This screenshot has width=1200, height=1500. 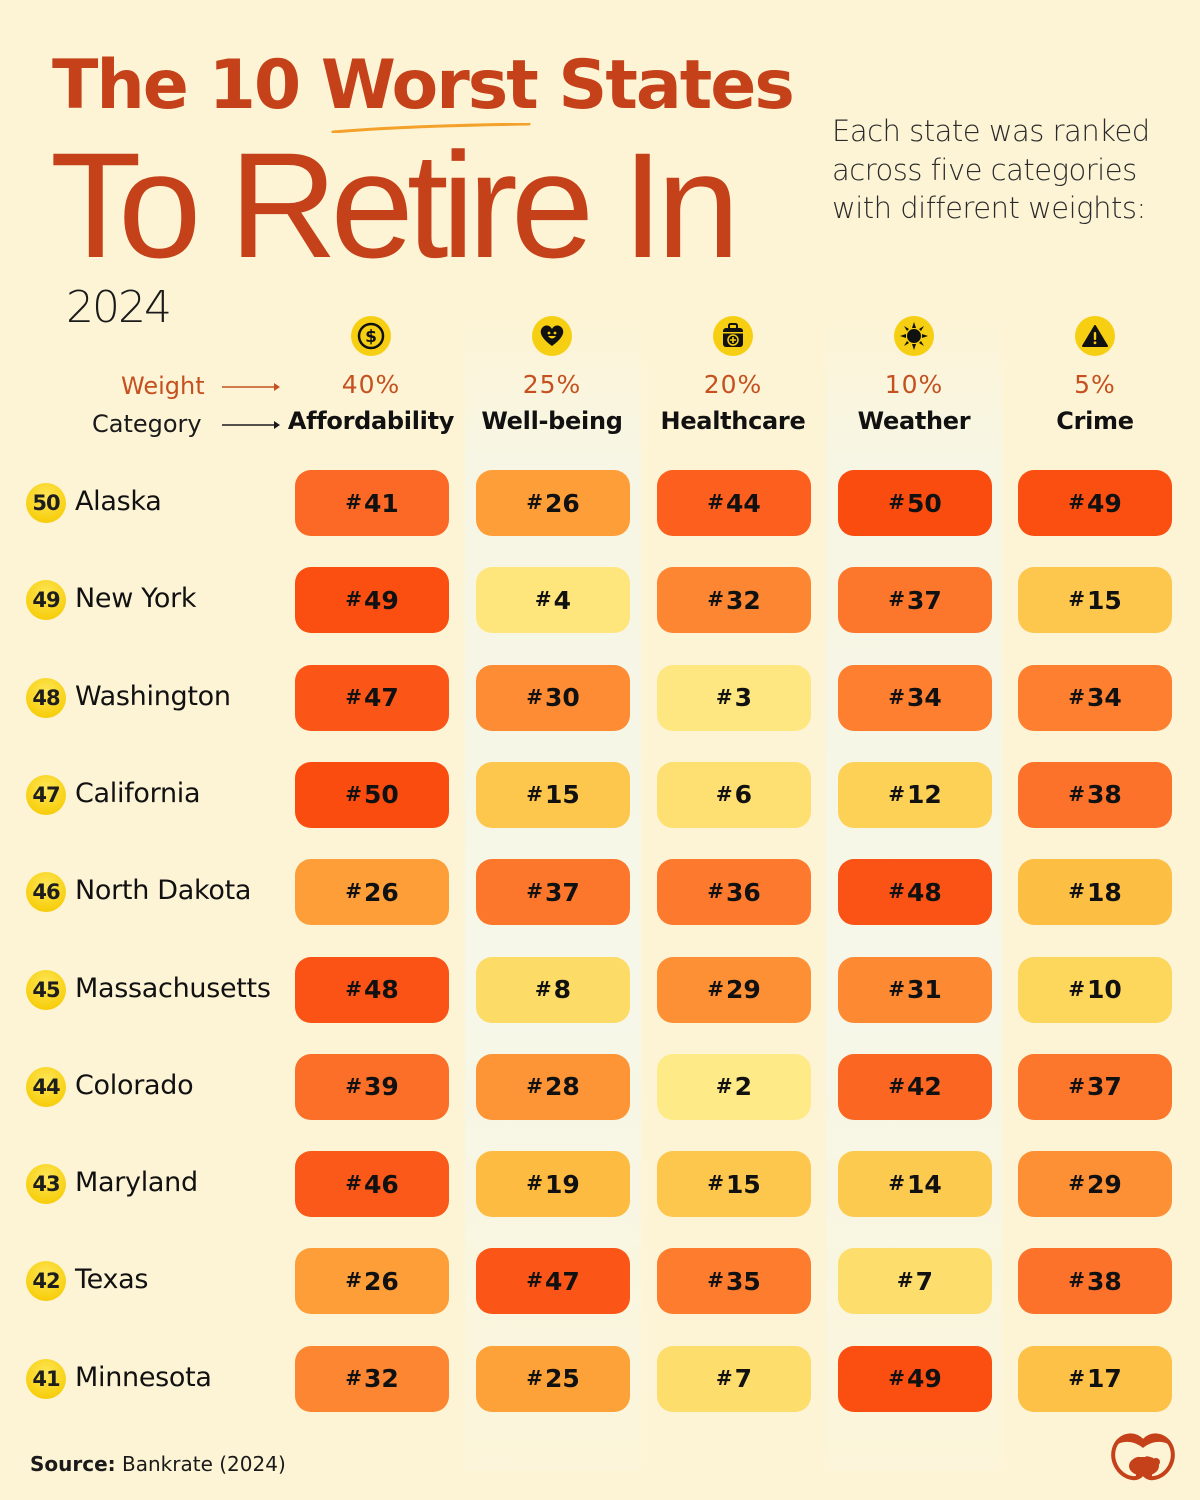 I want to click on rank-cell-healthcare: #7, so click(x=734, y=1378).